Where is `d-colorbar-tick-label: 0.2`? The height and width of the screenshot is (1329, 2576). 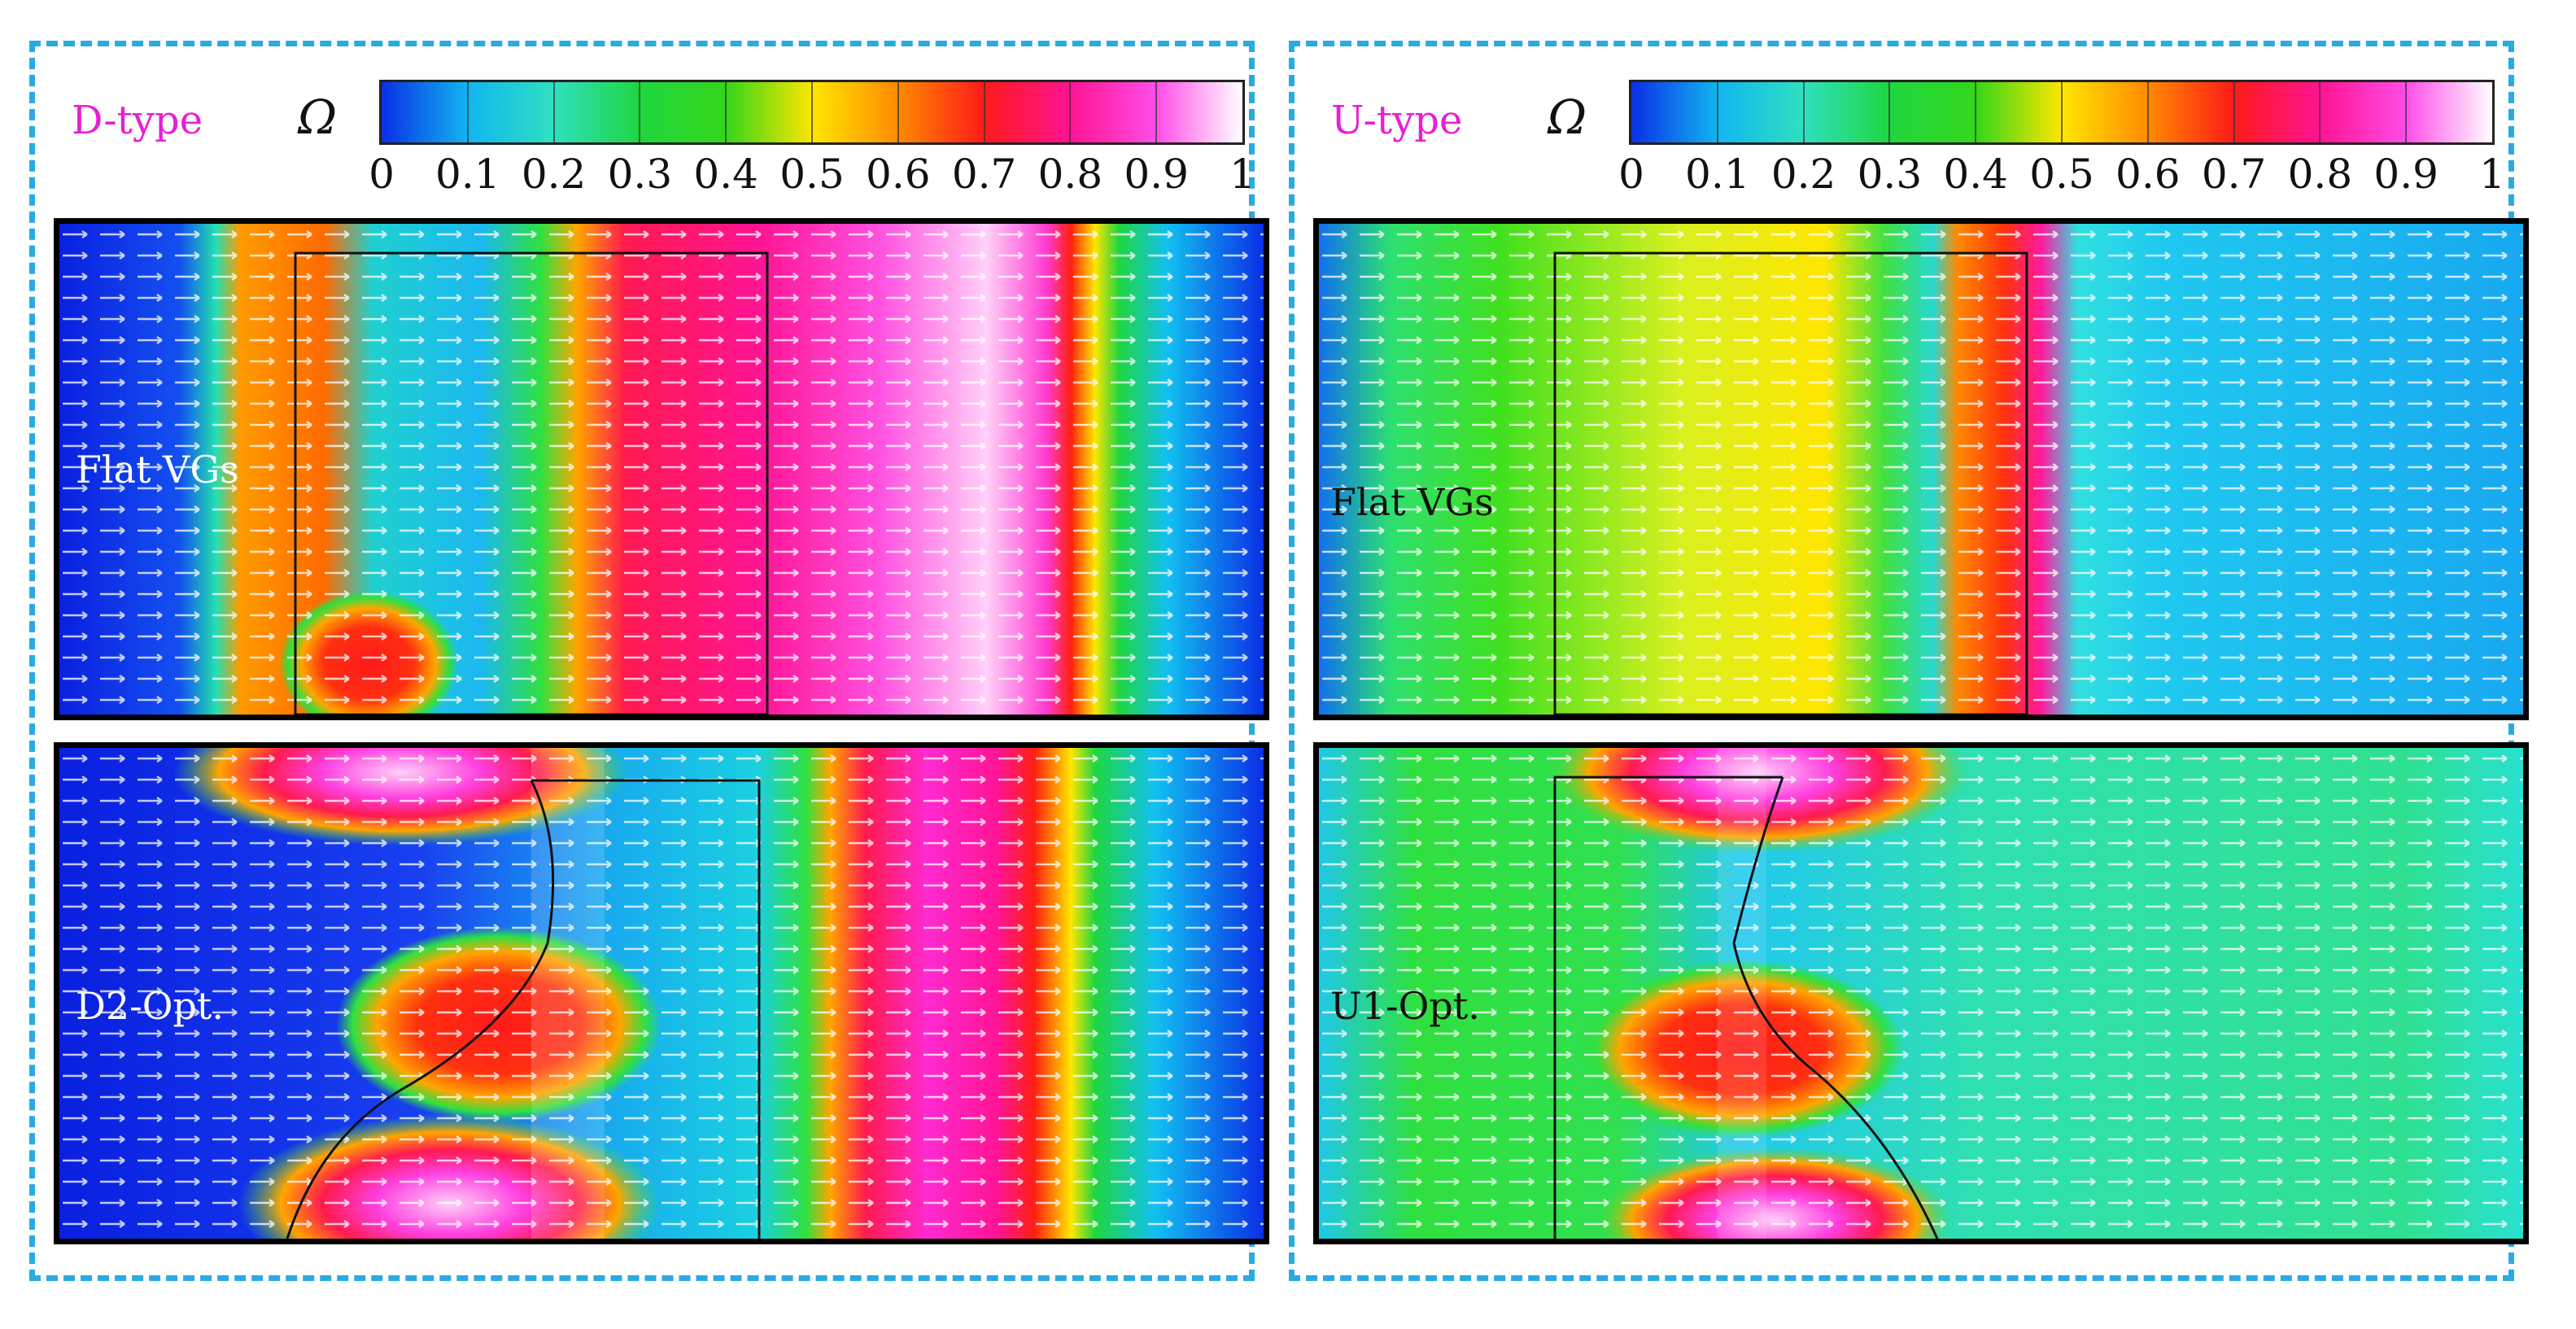
d-colorbar-tick-label: 0.2 is located at coordinates (554, 174).